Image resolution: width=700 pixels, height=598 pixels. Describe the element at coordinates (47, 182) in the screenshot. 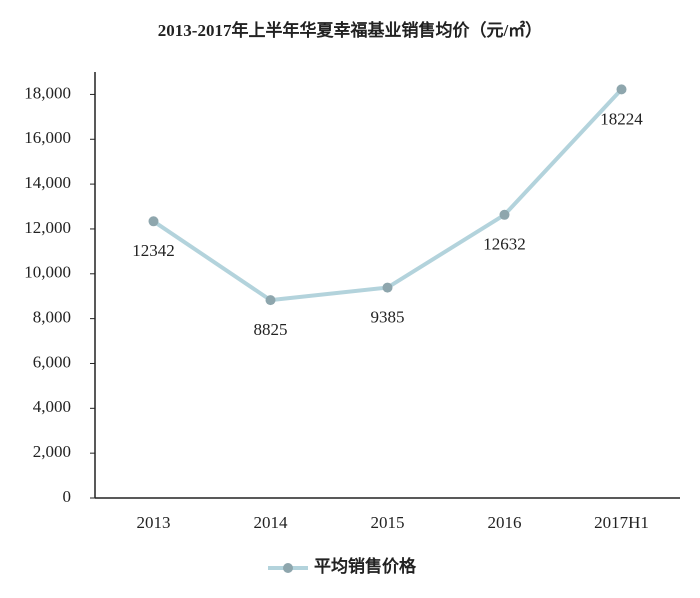

I see `y-tick-label: 14,000` at that location.